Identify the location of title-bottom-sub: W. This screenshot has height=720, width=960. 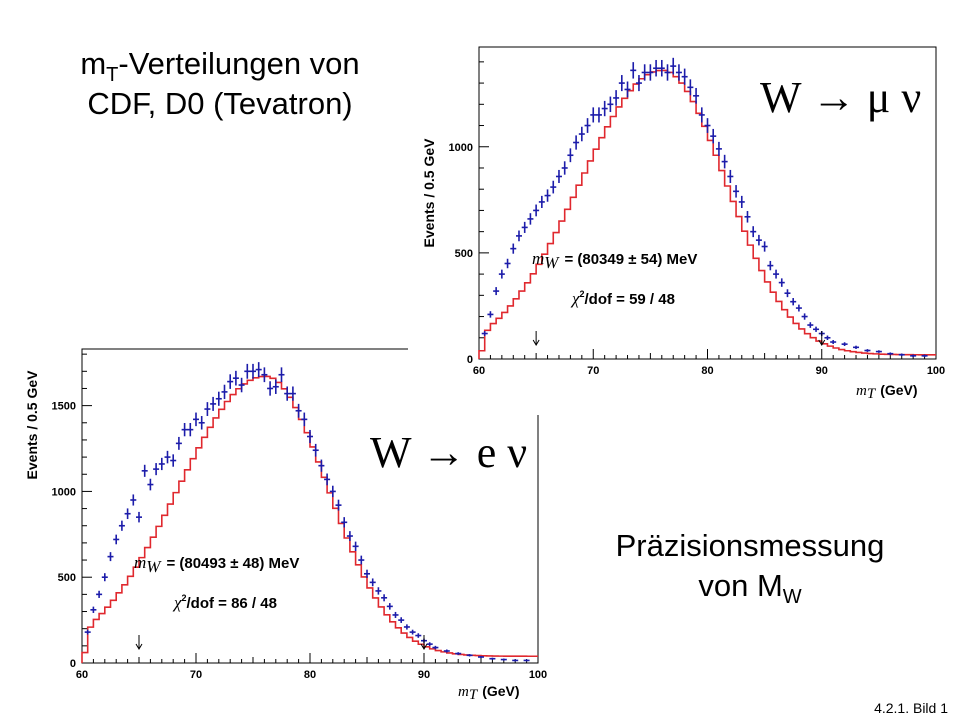
(792, 597).